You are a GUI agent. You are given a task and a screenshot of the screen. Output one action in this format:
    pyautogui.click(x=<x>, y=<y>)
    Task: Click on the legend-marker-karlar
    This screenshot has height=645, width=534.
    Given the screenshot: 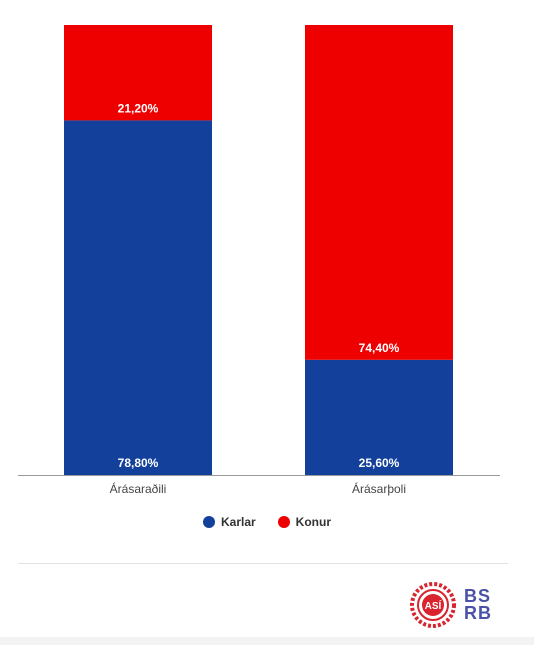 What is the action you would take?
    pyautogui.click(x=208, y=522)
    